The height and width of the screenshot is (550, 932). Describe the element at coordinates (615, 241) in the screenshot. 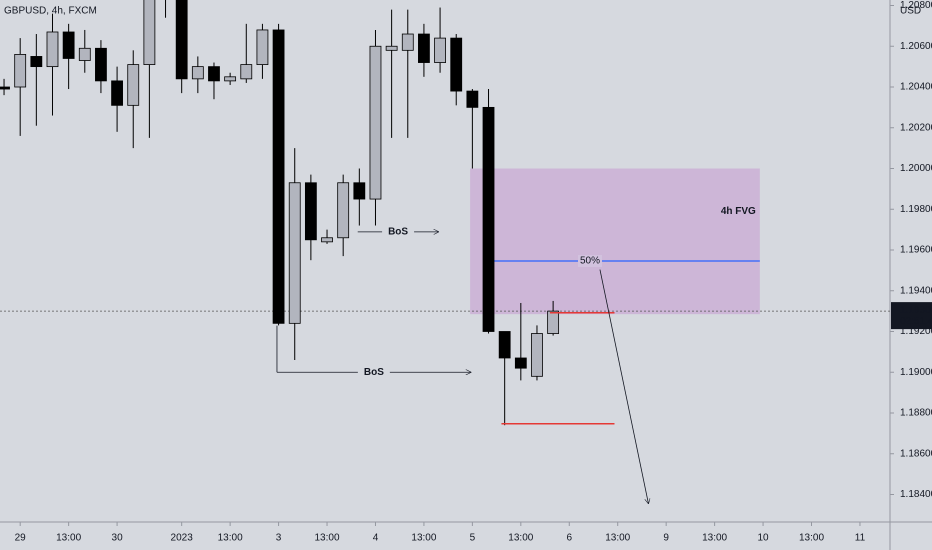

I see `fvg-zone` at that location.